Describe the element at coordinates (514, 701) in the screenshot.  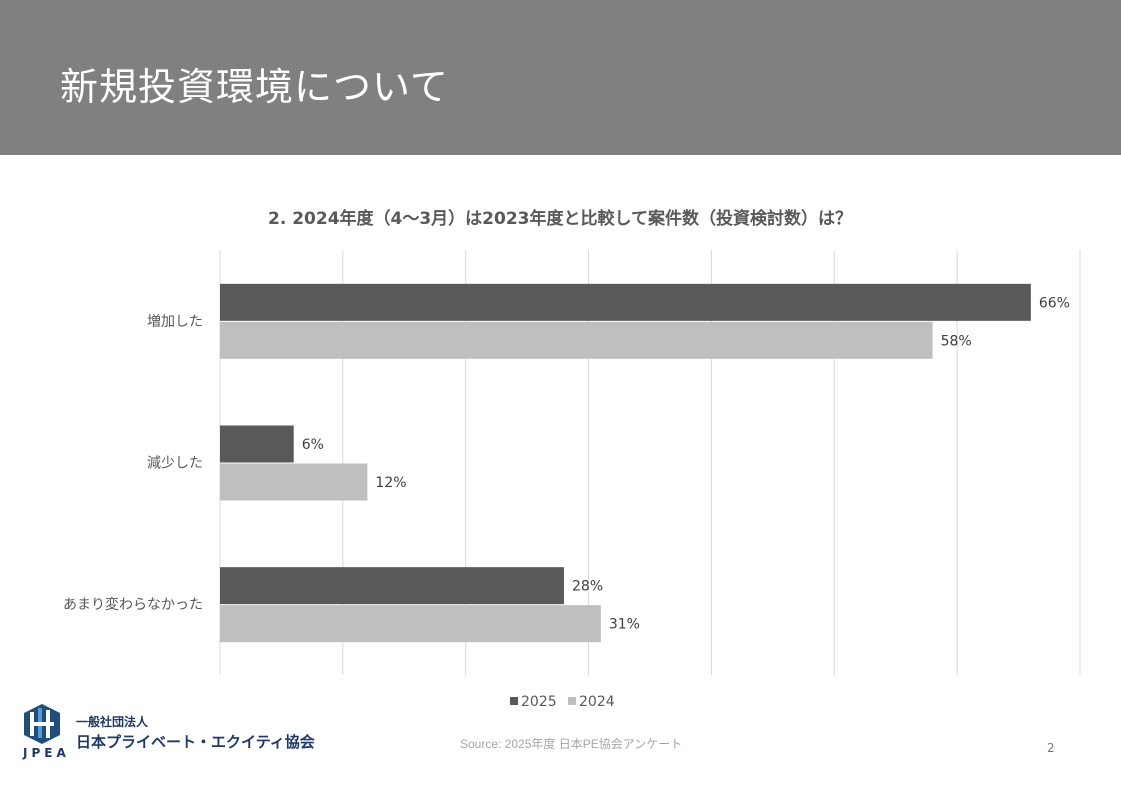
I see `legend-swatch-2025` at that location.